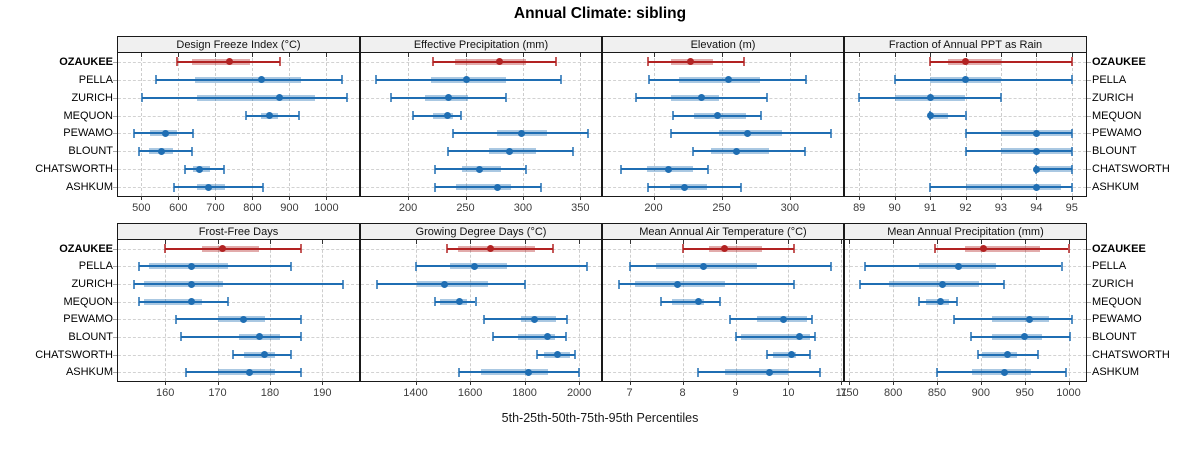 This screenshot has height=450, width=1200. Describe the element at coordinates (523, 208) in the screenshot. I see `axis-tick-label: 300` at that location.